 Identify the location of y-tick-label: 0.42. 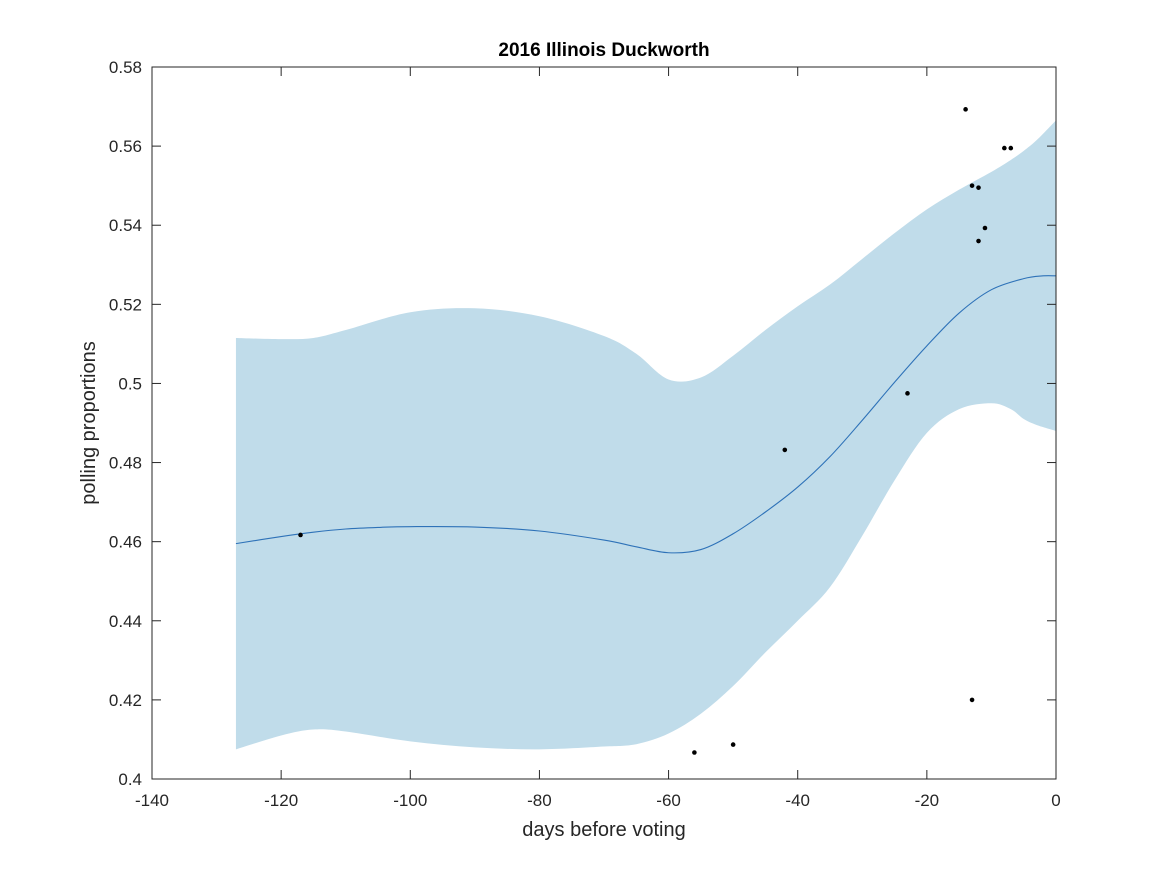
(125, 700).